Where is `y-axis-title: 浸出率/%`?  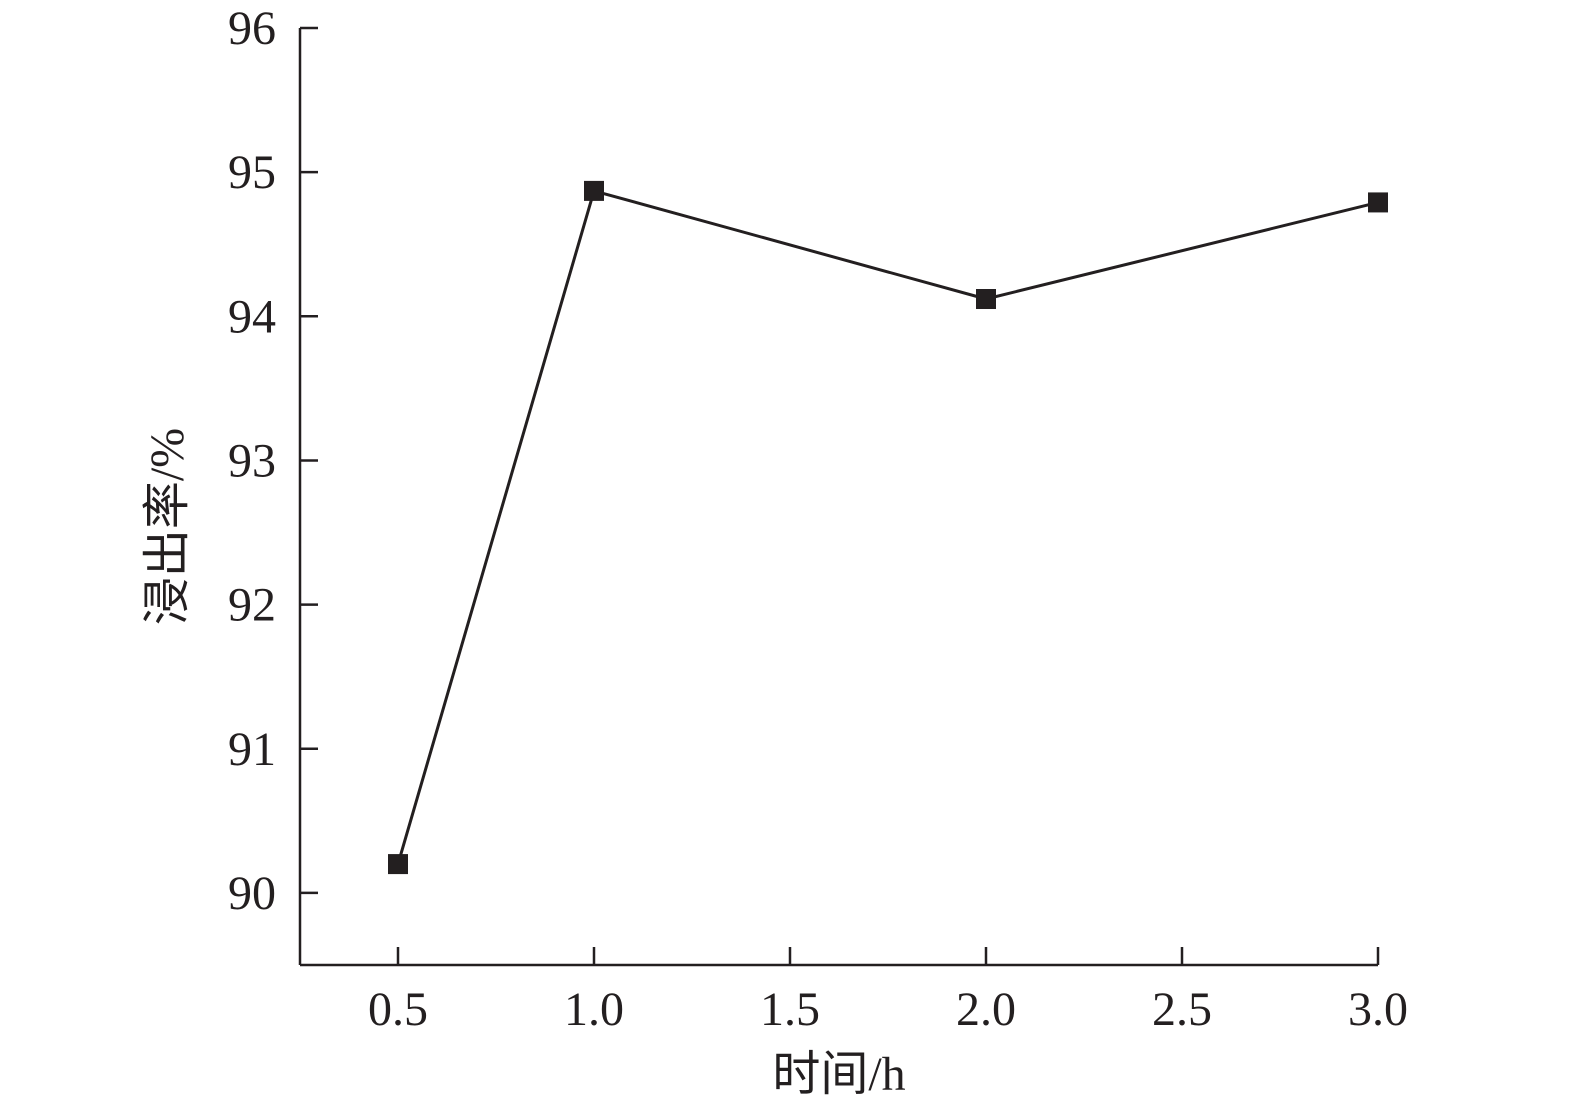
y-axis-title: 浸出率/% is located at coordinates (167, 526).